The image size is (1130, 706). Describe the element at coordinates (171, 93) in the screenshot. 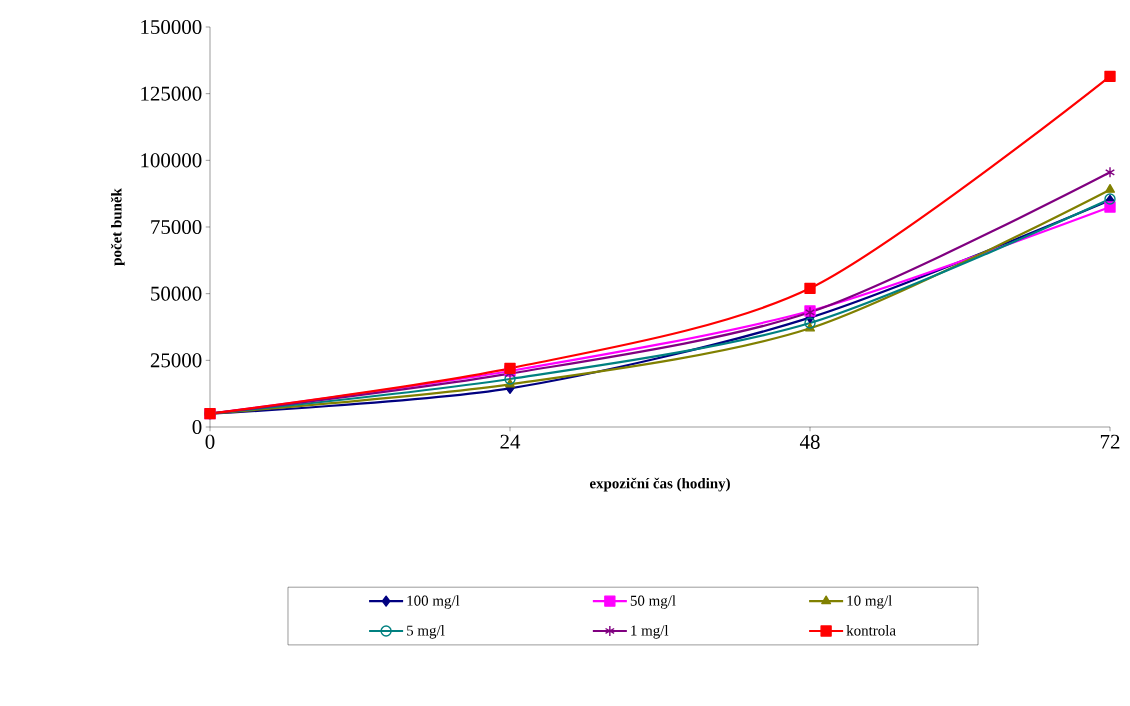

I see `y-tick-label: 125000` at that location.